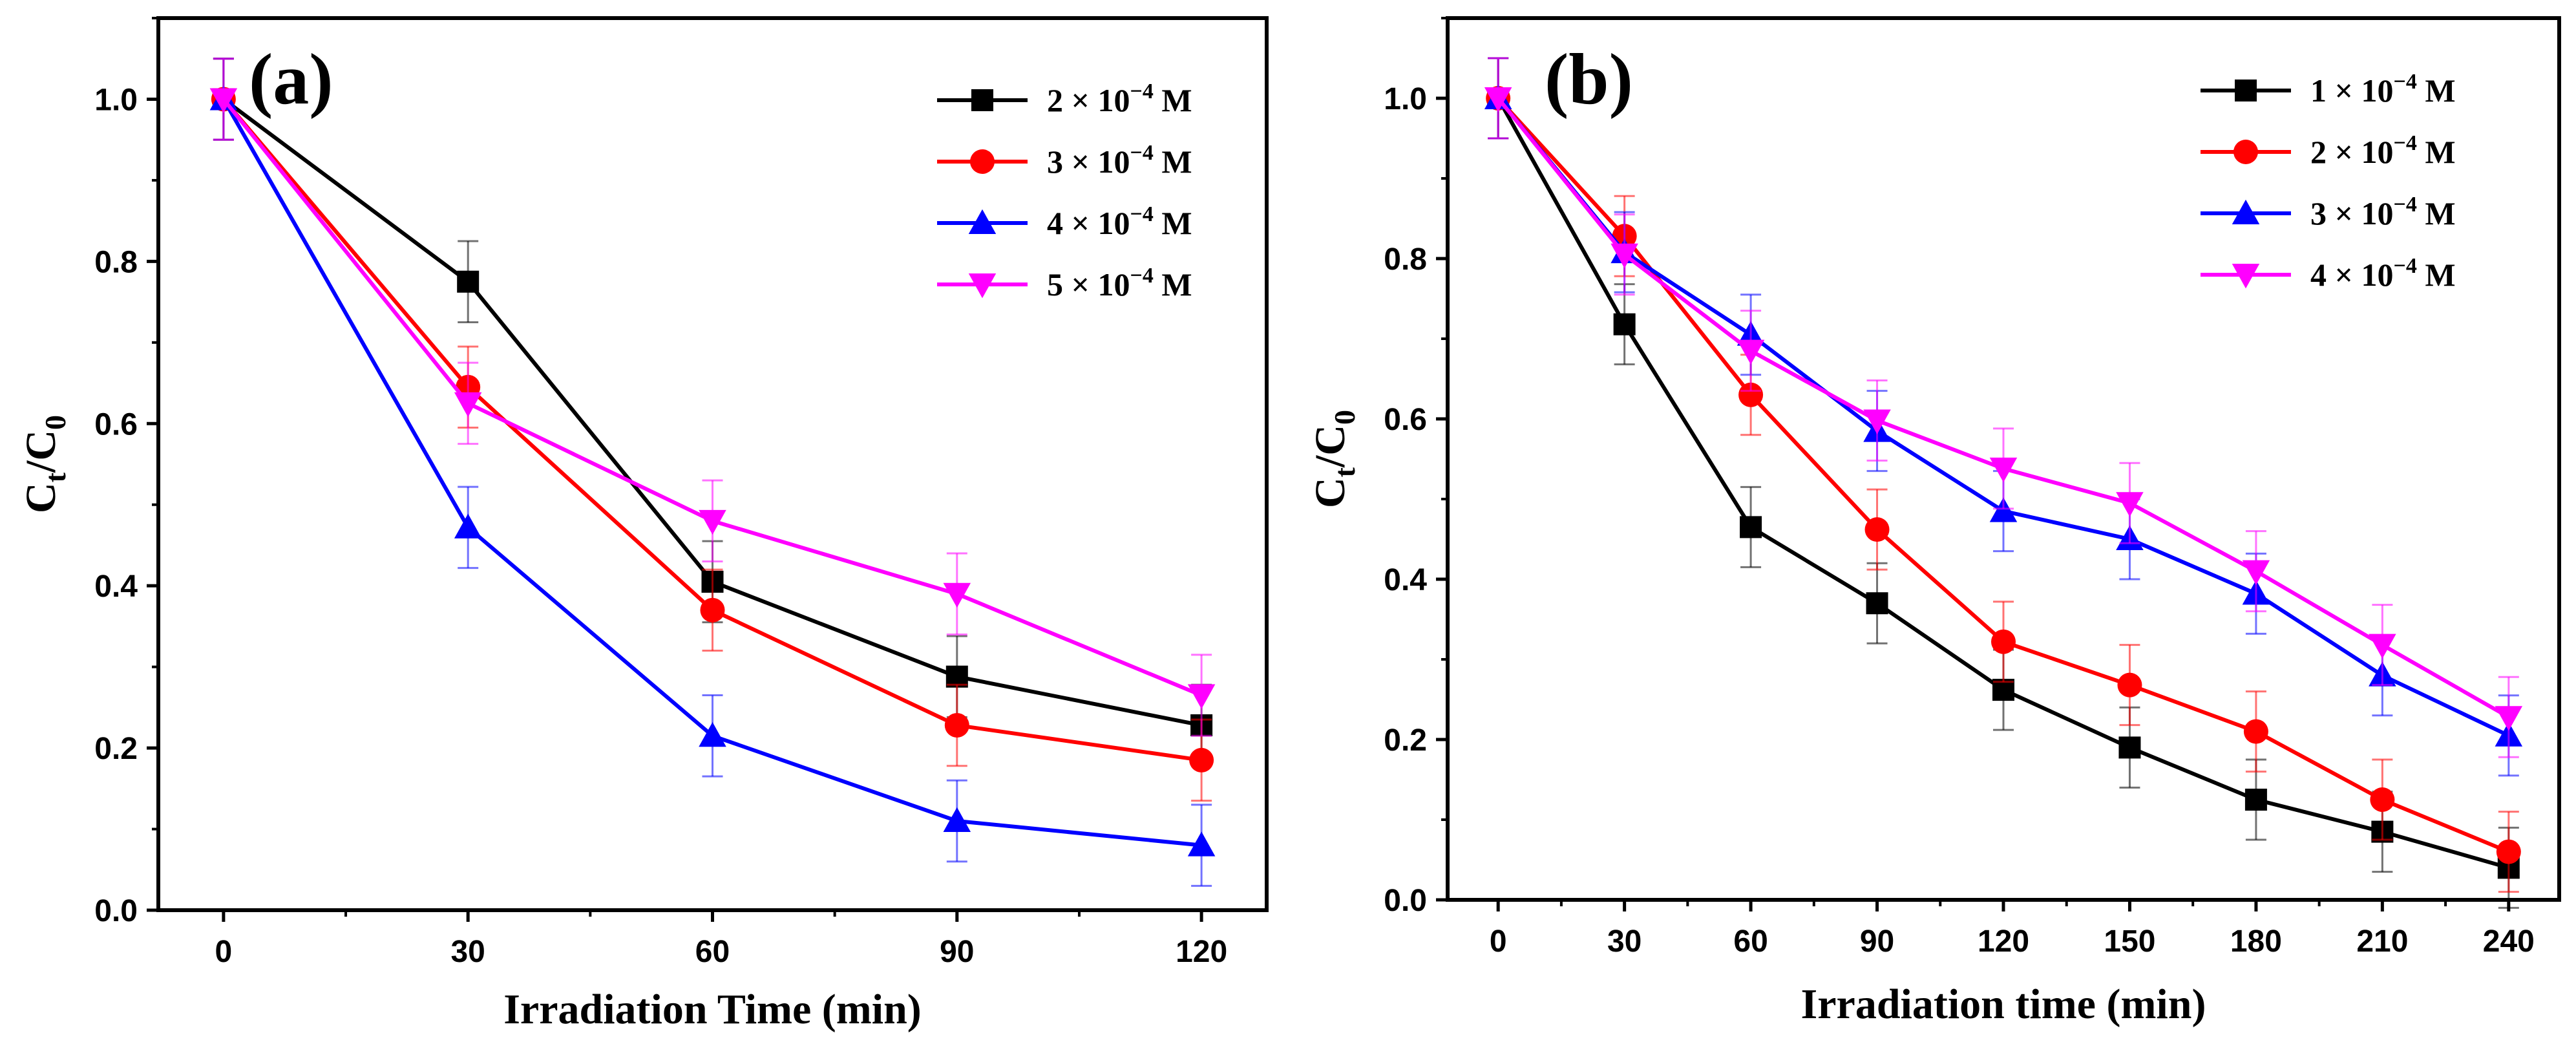  I want to click on legend-label-base: 4 × 10, so click(1088, 223).